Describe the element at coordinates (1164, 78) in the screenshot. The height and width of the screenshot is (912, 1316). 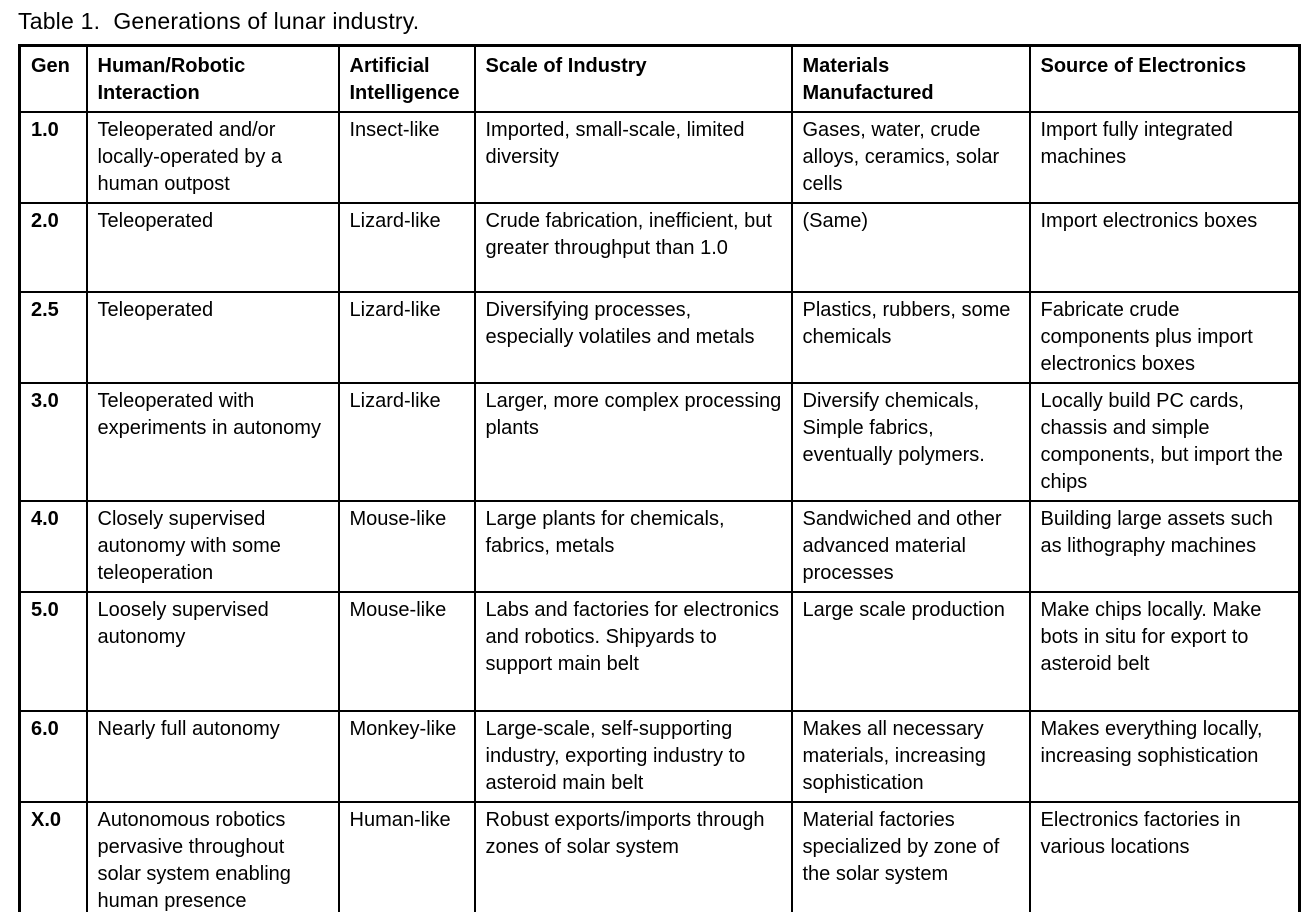
I see `column-header-source-of-electronics: Source of Electronics` at that location.